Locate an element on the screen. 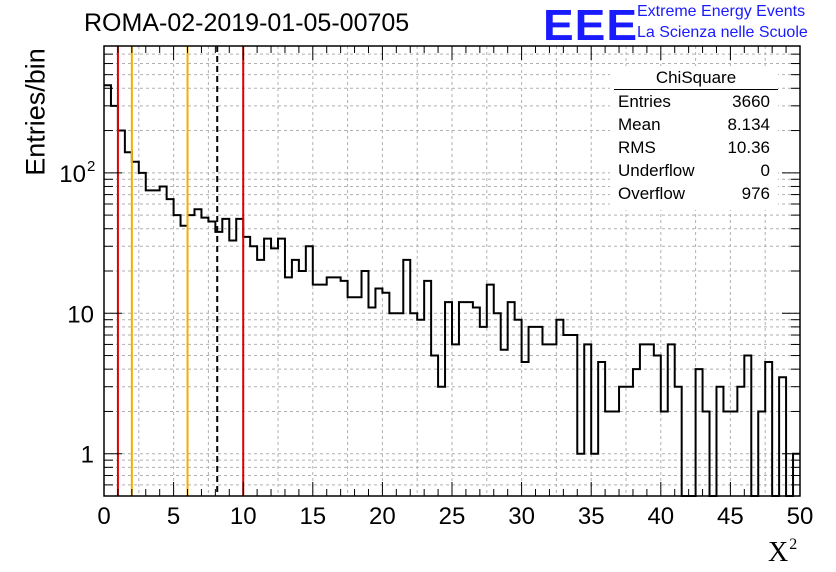  stats-value: 10.36 is located at coordinates (748, 147).